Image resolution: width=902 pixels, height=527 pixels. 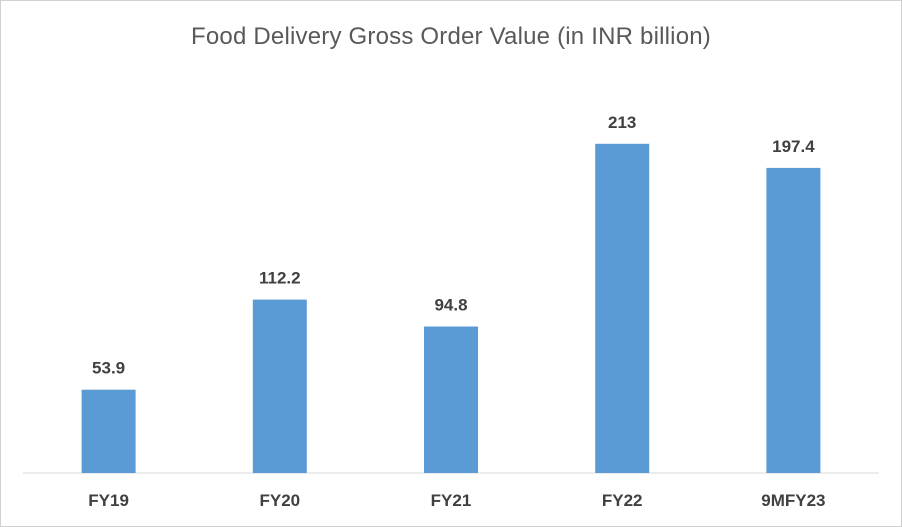 I want to click on x-tick-label-fy20: FY20, so click(x=279, y=500).